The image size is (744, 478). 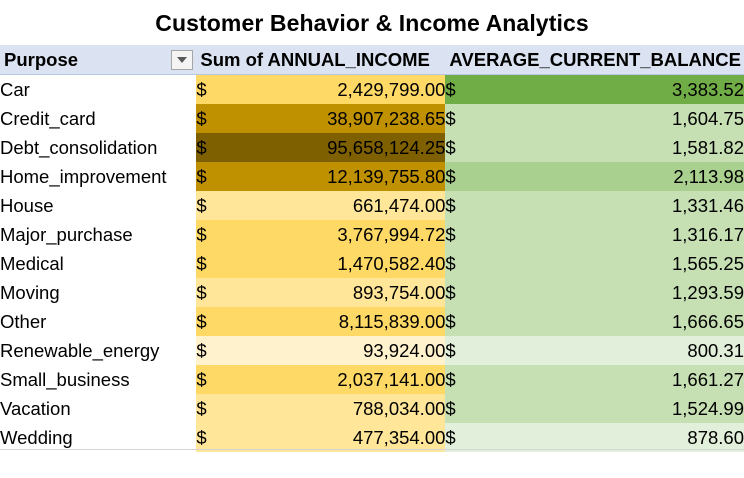 I want to click on filter-arrow-icon, so click(x=182, y=59).